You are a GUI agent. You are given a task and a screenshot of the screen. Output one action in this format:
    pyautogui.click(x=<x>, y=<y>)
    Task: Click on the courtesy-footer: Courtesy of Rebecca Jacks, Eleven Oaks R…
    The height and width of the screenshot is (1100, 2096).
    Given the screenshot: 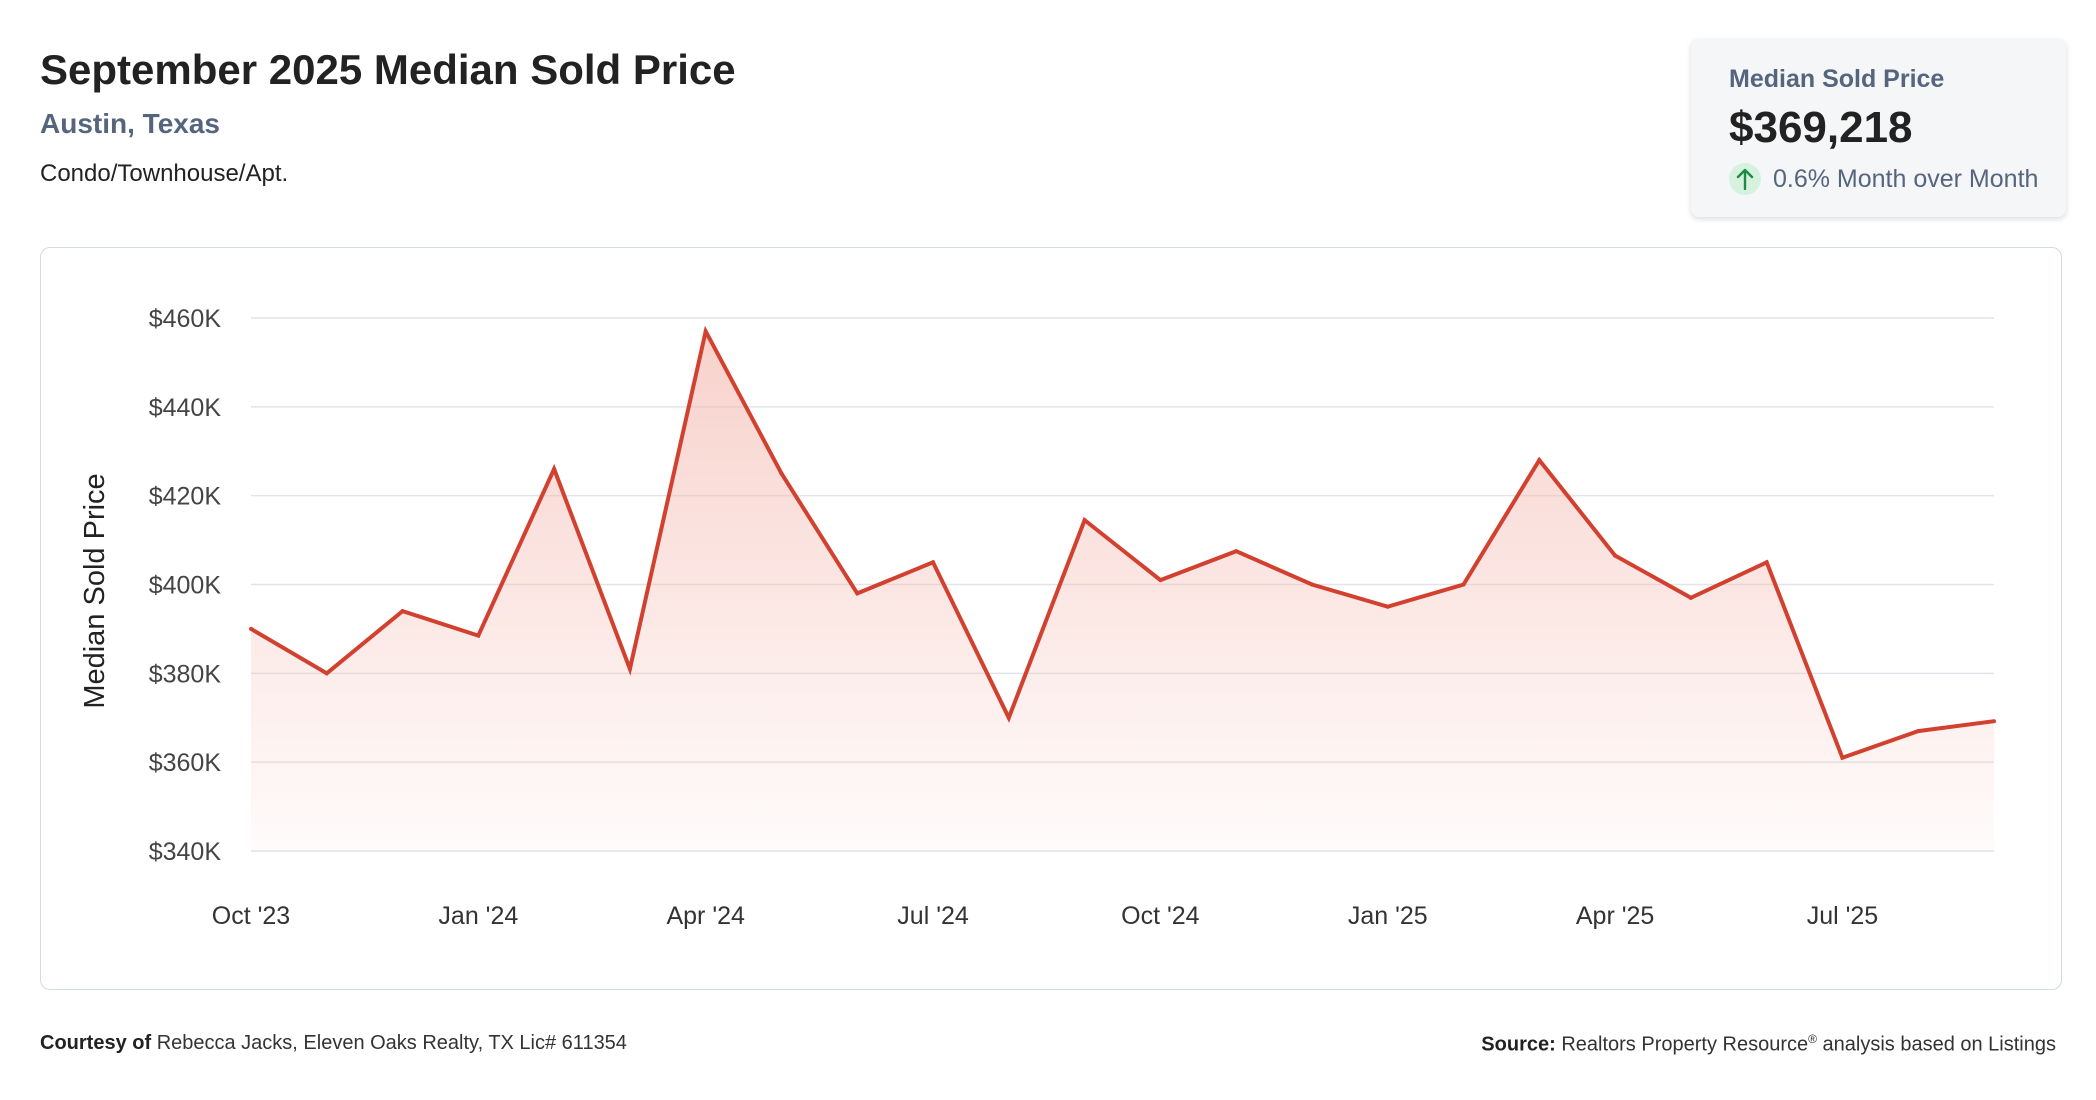 What is the action you would take?
    pyautogui.click(x=333, y=1043)
    